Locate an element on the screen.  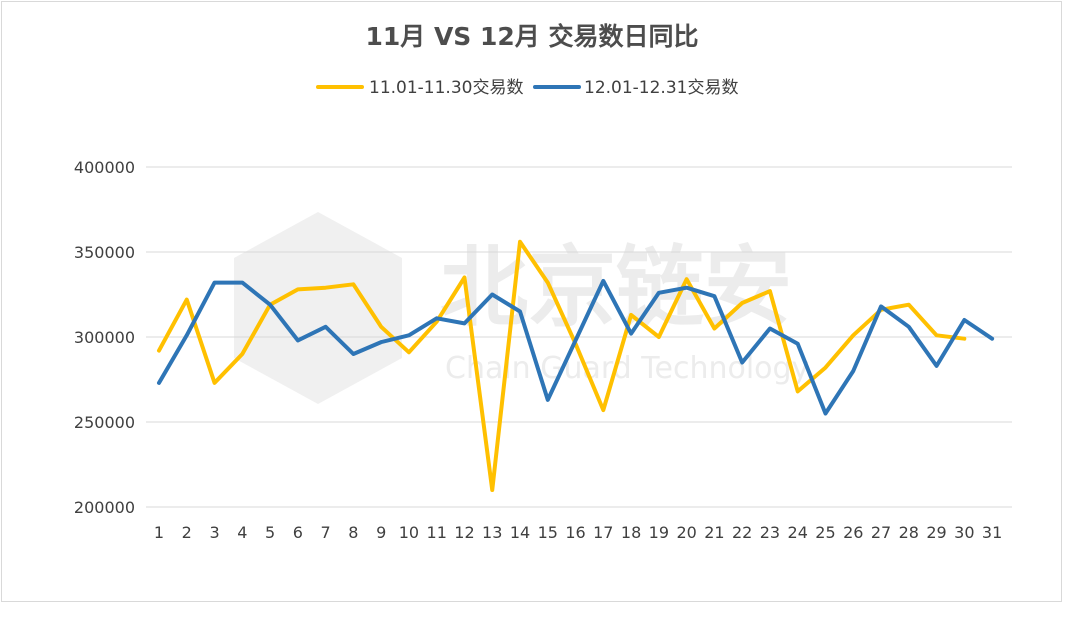
y-tick-label: 200000 is located at coordinates (104, 507).